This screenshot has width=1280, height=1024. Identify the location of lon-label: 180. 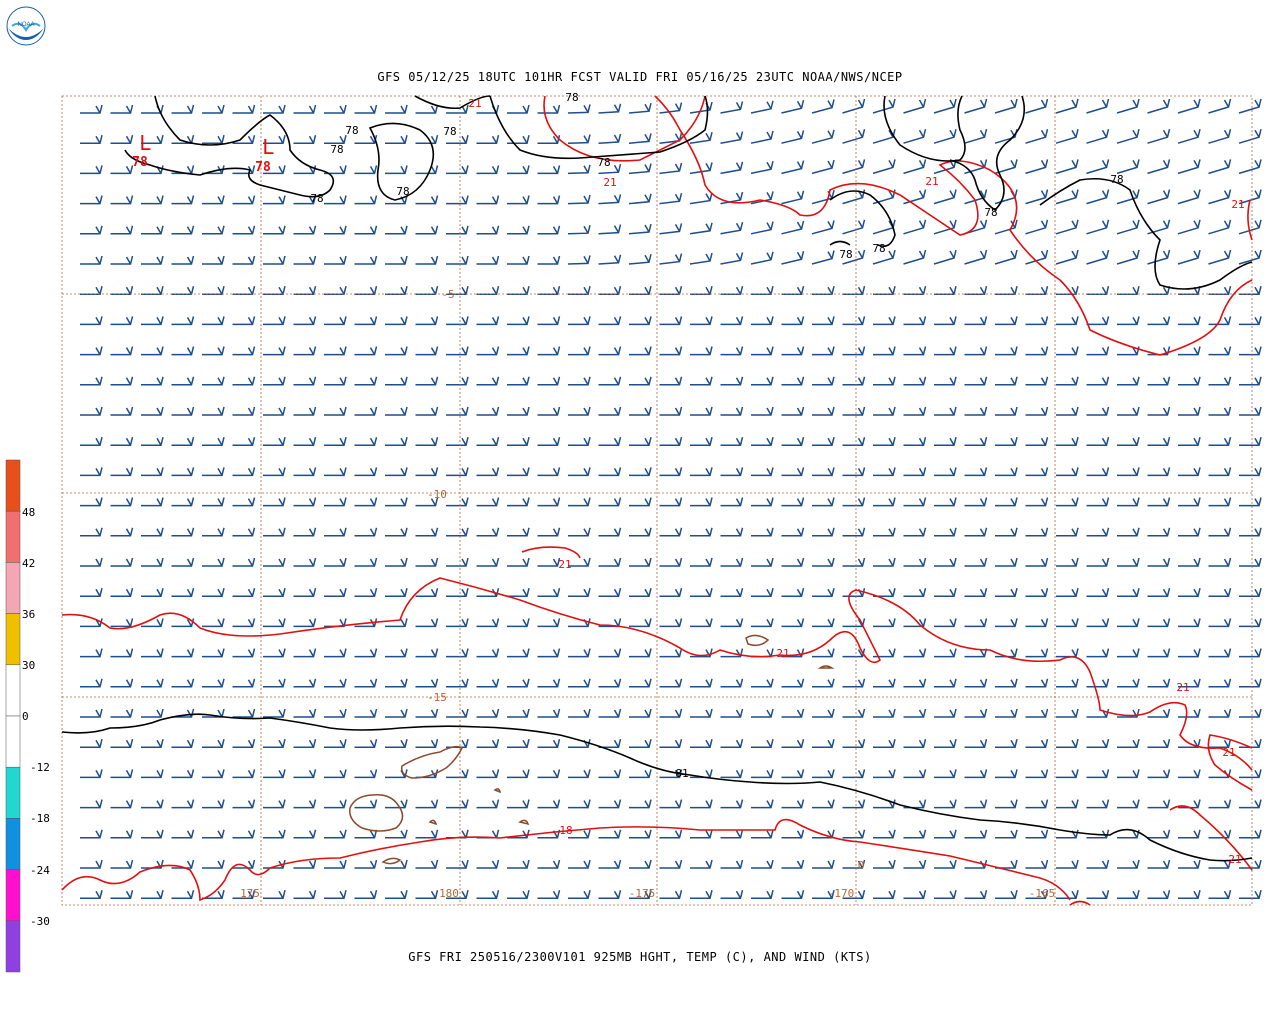
(449, 893).